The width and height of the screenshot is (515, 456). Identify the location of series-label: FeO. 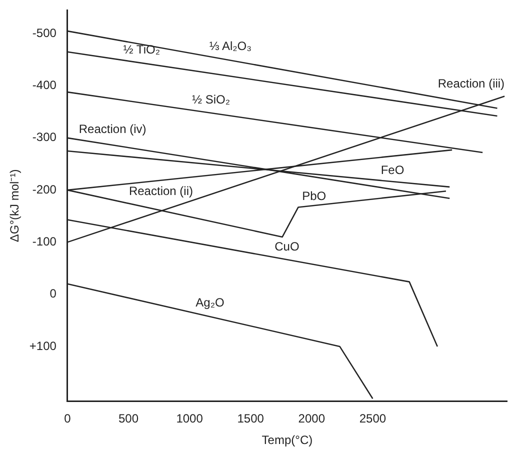
(392, 169).